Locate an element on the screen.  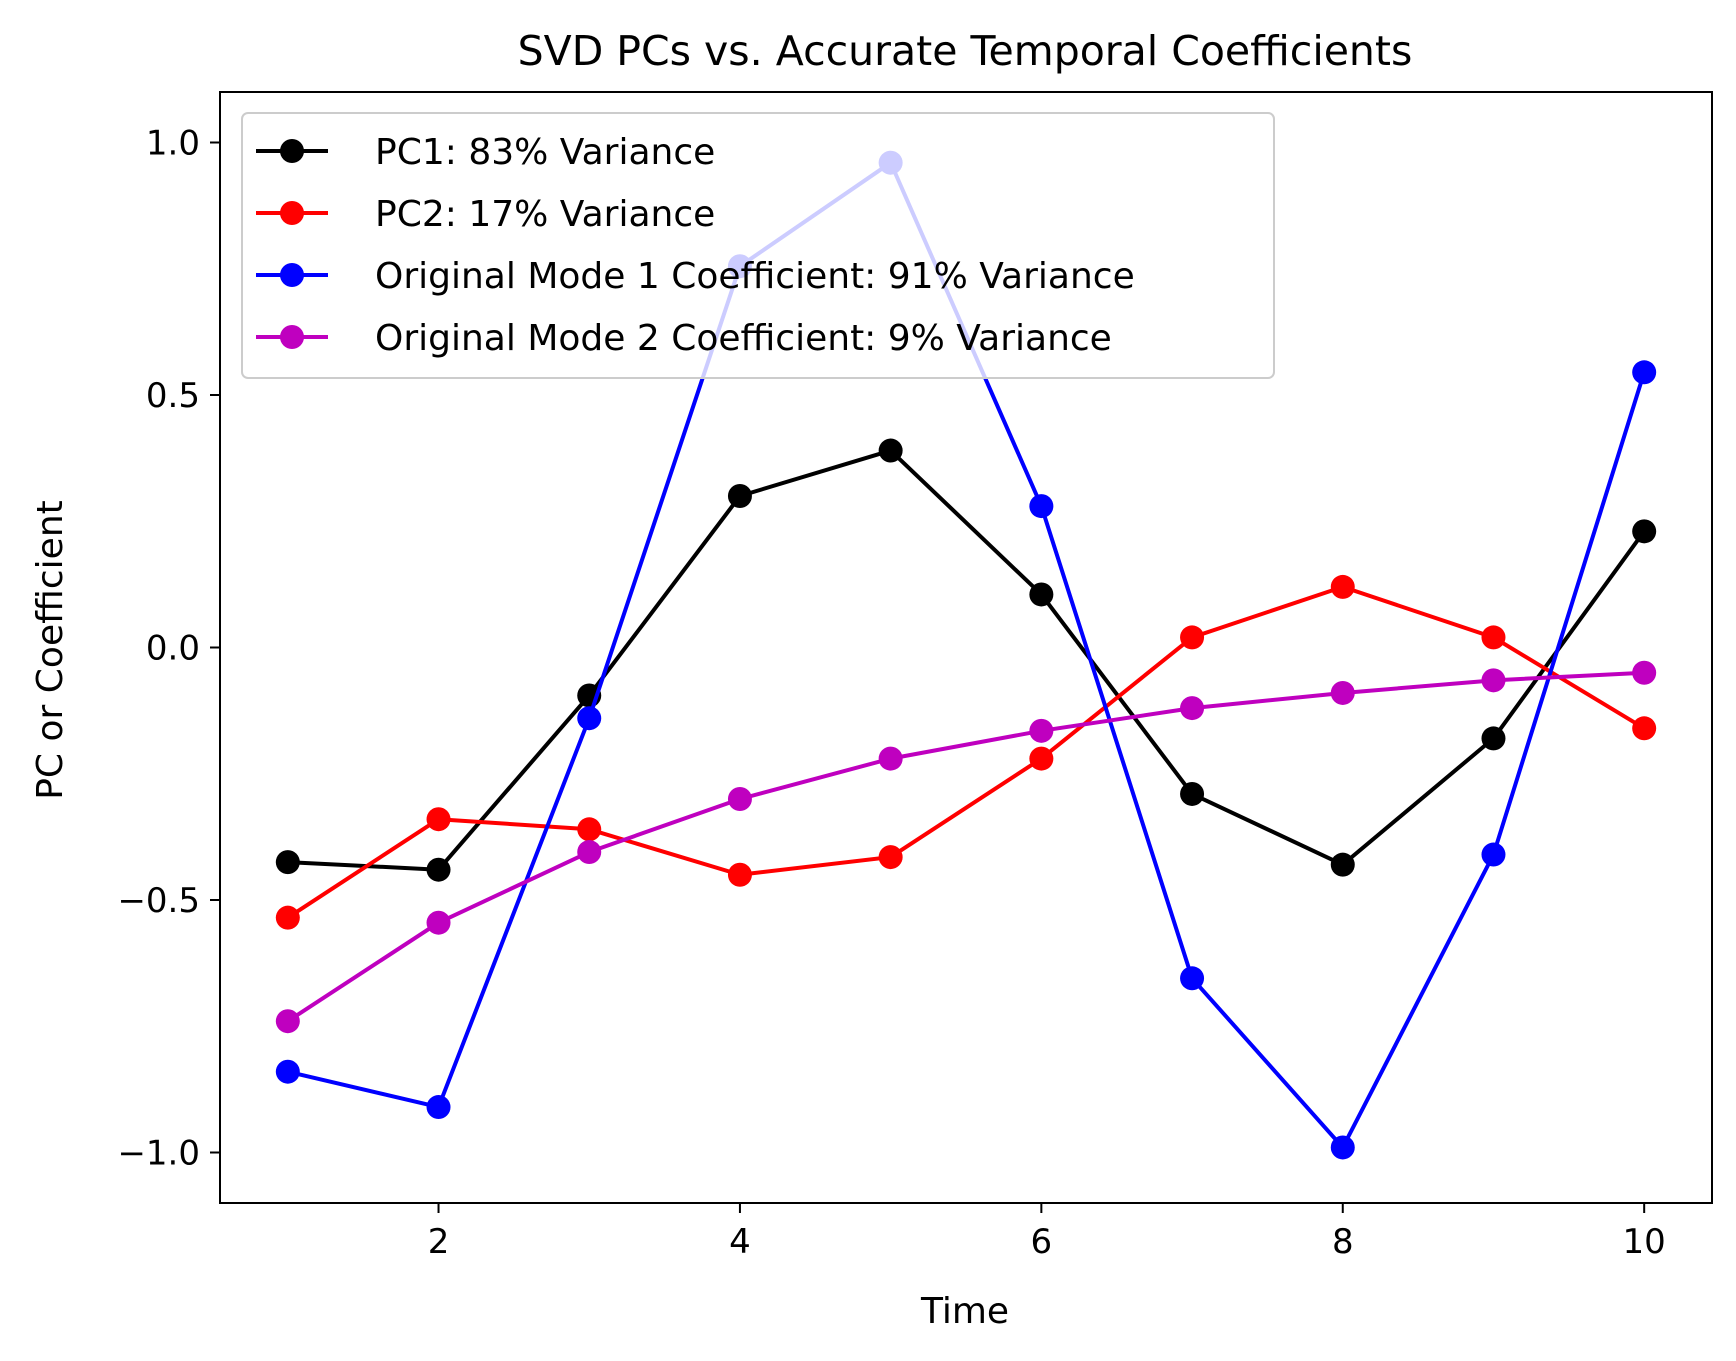
x-tick-label: 8 is located at coordinates (1343, 1242).